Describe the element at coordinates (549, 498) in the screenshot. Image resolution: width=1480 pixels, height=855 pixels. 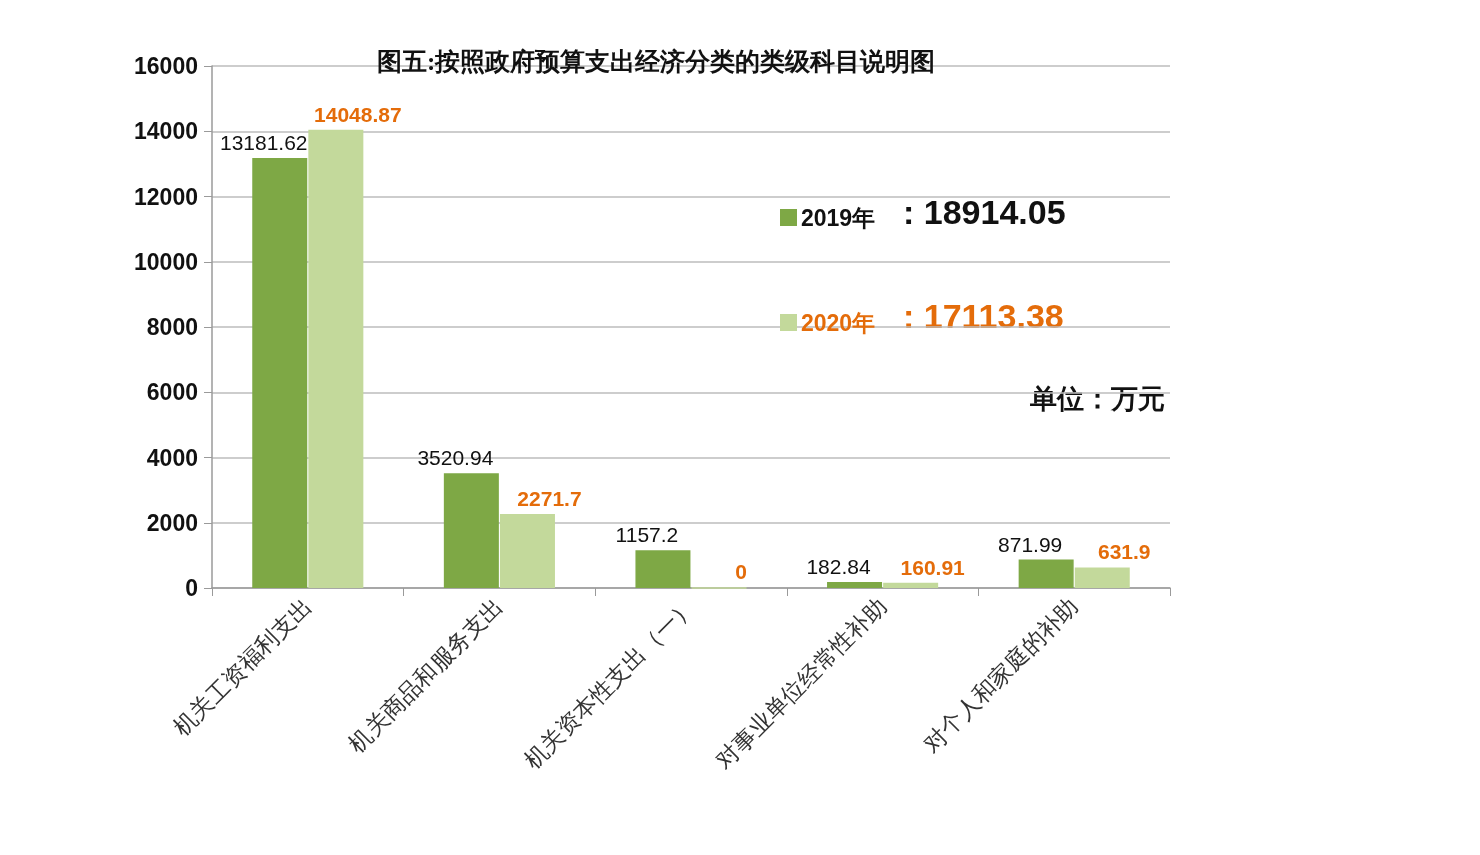
I see `data-label: 2271.7` at that location.